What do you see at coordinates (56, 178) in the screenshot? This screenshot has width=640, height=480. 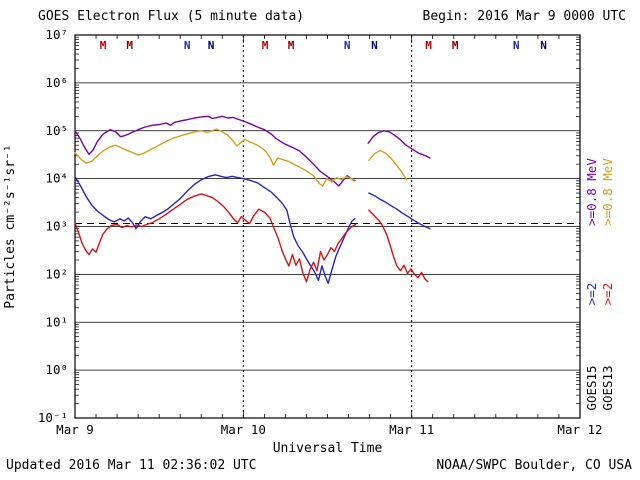 I see `svg-text: 10⁴` at bounding box center [56, 178].